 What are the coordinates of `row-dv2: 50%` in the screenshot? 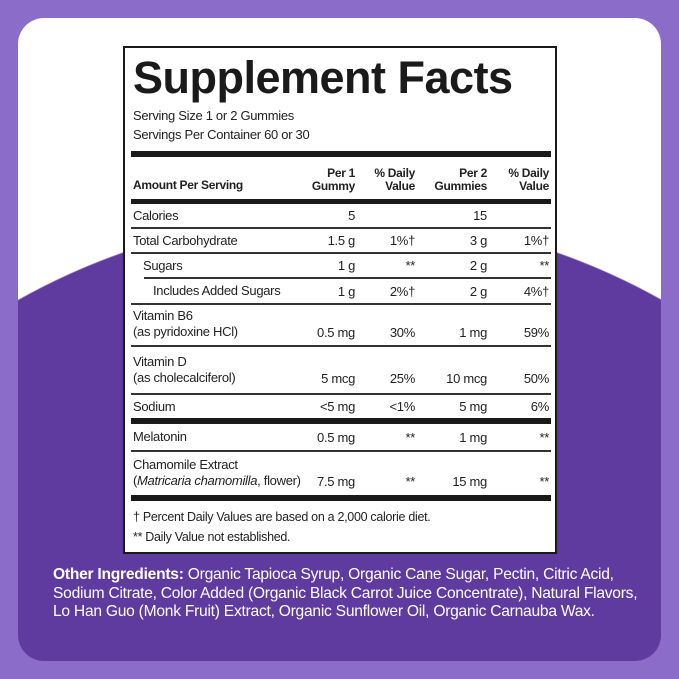 It's located at (536, 378).